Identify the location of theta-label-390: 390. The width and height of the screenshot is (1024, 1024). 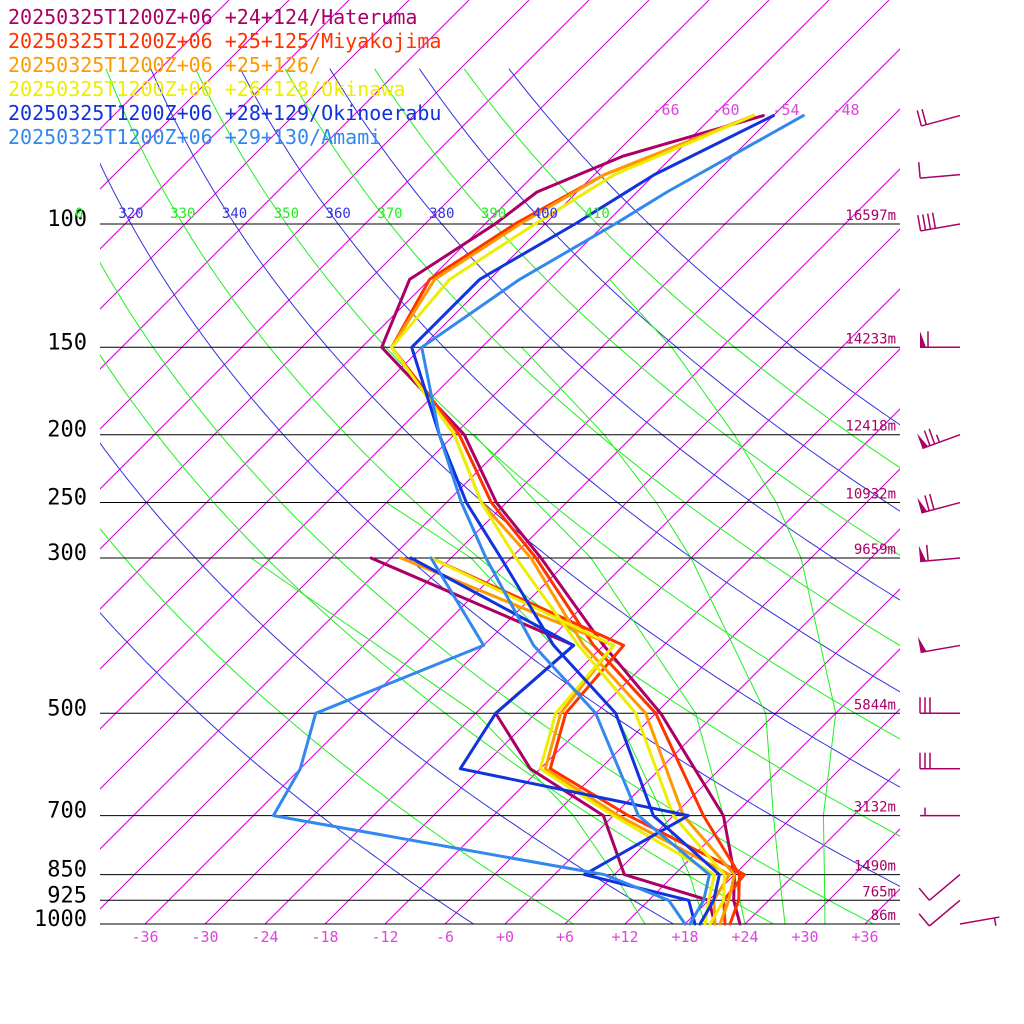
(493, 214).